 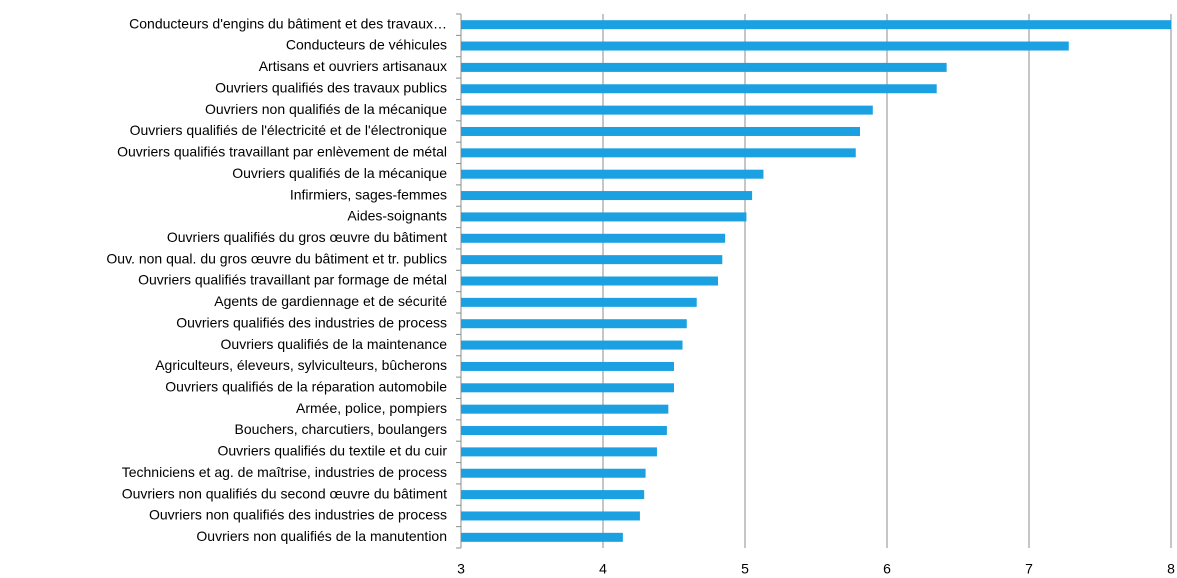 I want to click on y-tick-label: Aides-soignants, so click(x=397, y=216).